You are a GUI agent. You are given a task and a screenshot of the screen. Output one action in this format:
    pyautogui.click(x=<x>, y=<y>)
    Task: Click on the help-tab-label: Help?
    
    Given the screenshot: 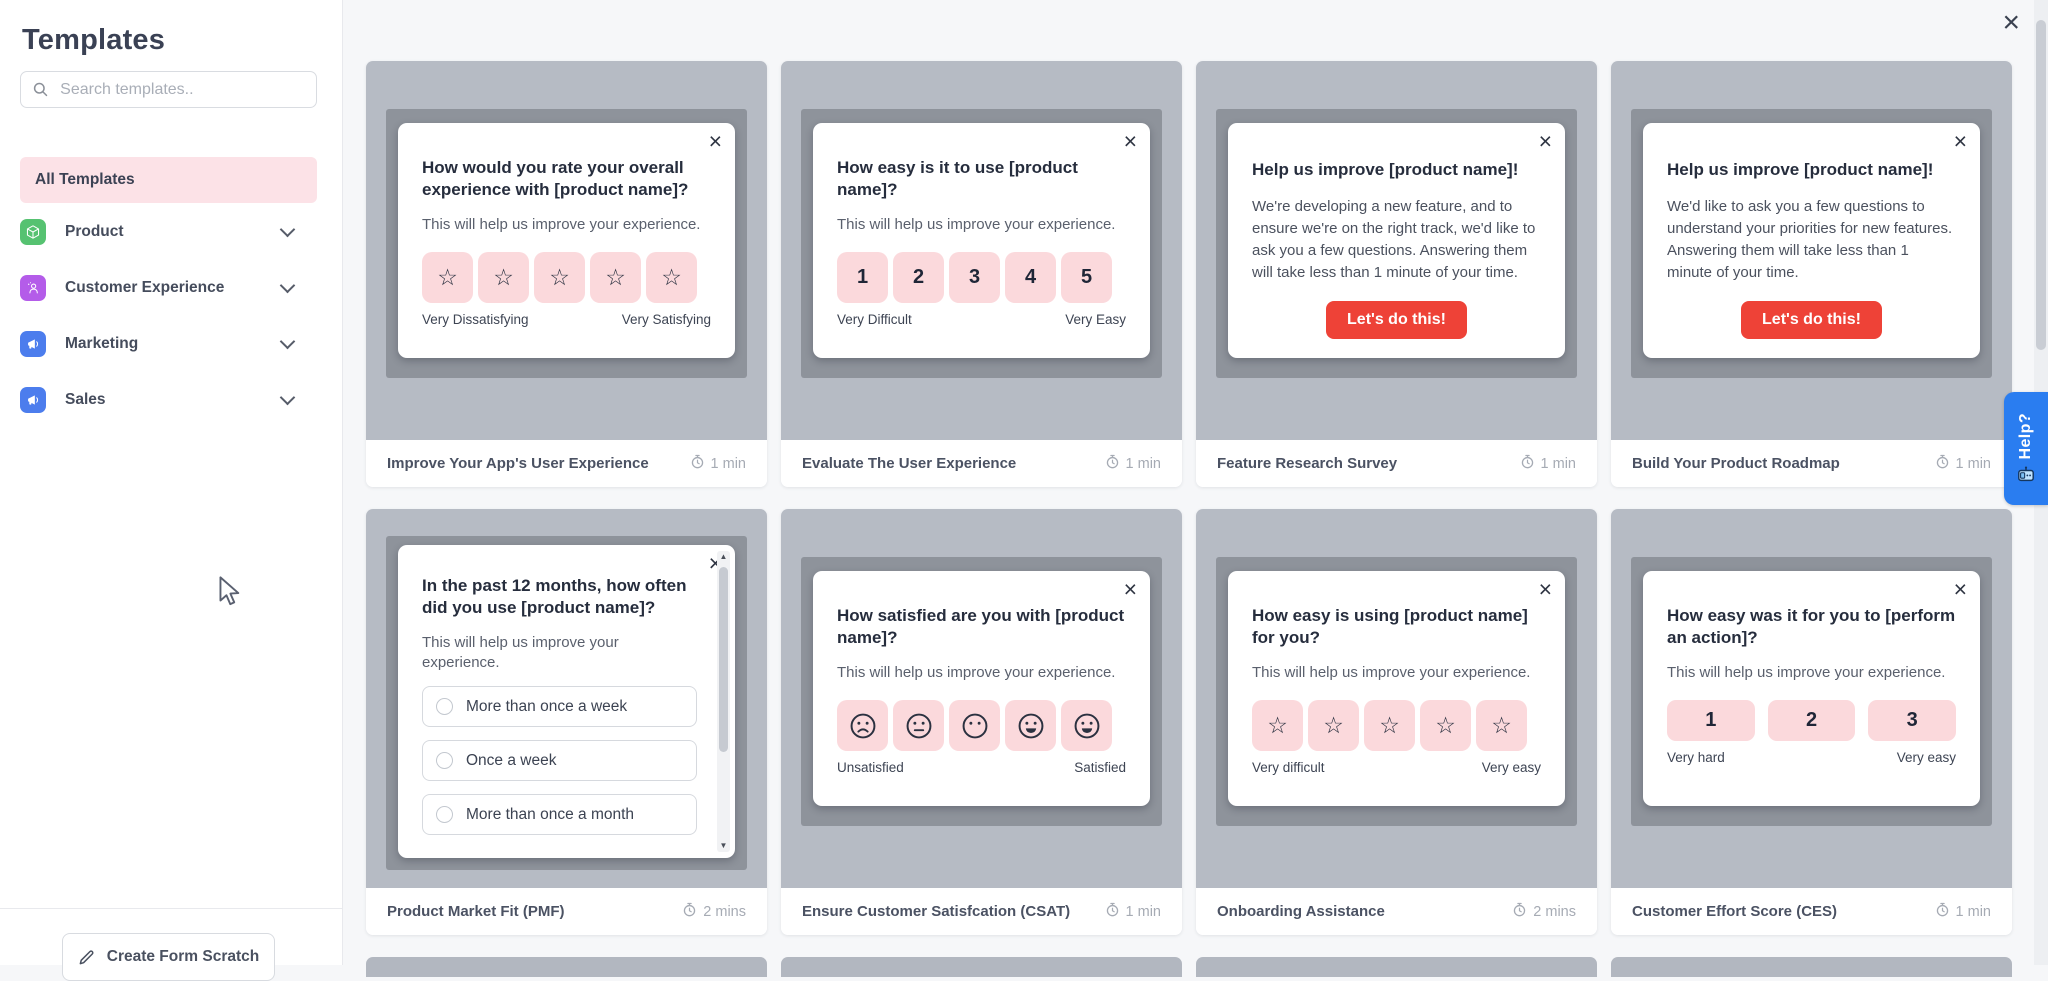 What is the action you would take?
    pyautogui.click(x=2025, y=436)
    